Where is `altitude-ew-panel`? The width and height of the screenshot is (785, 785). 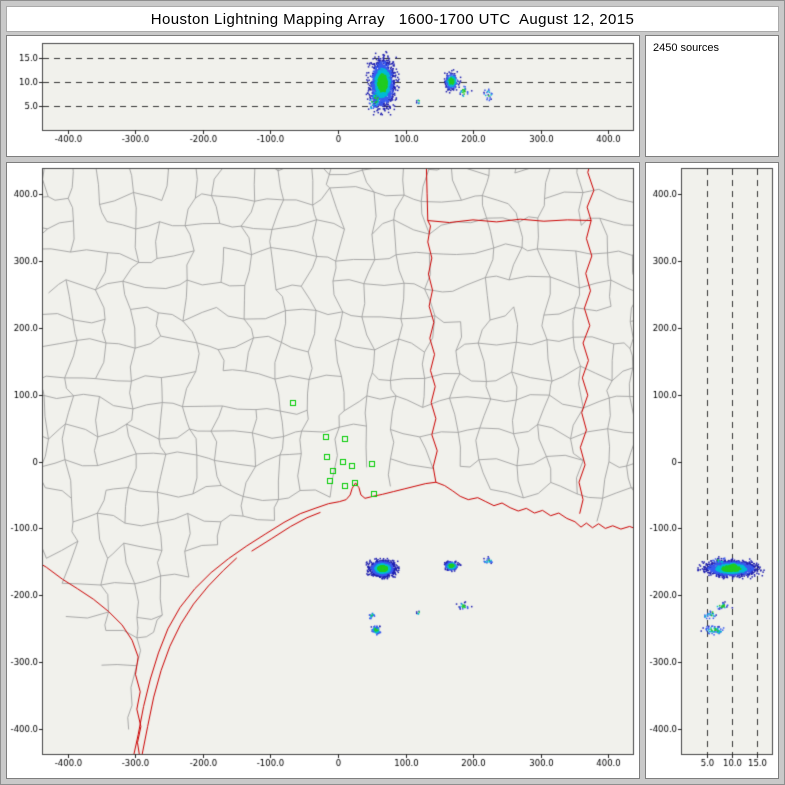
altitude-ew-panel is located at coordinates (323, 96).